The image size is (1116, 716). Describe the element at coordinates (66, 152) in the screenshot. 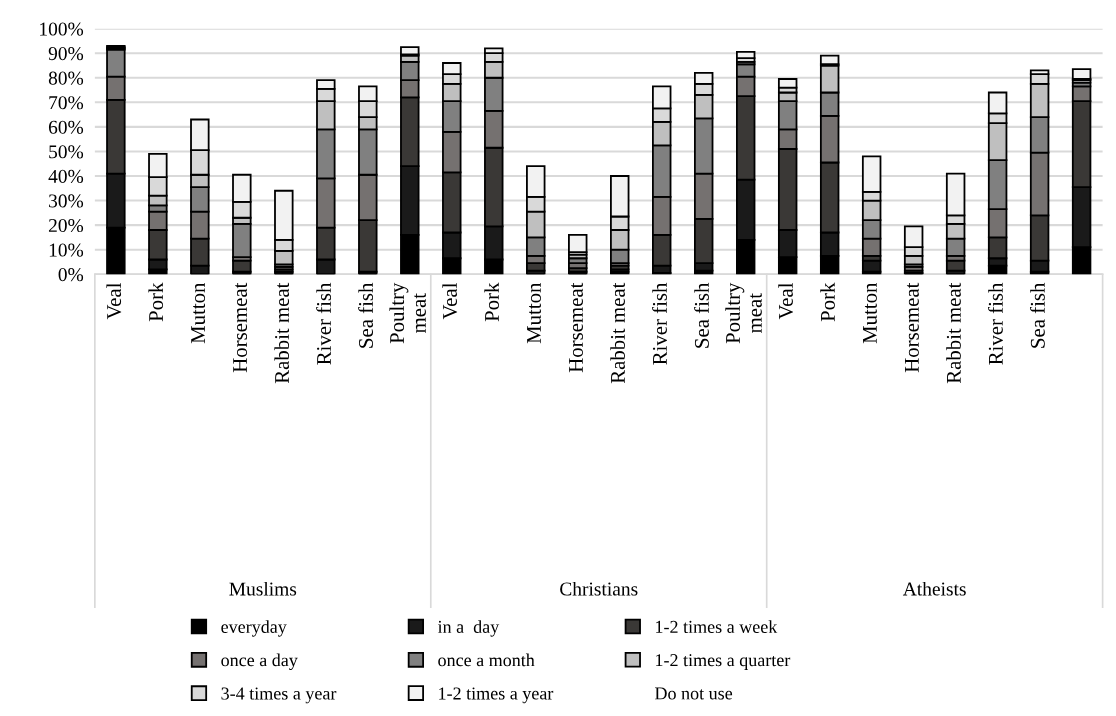

I see `y-tick-label: 50%` at that location.